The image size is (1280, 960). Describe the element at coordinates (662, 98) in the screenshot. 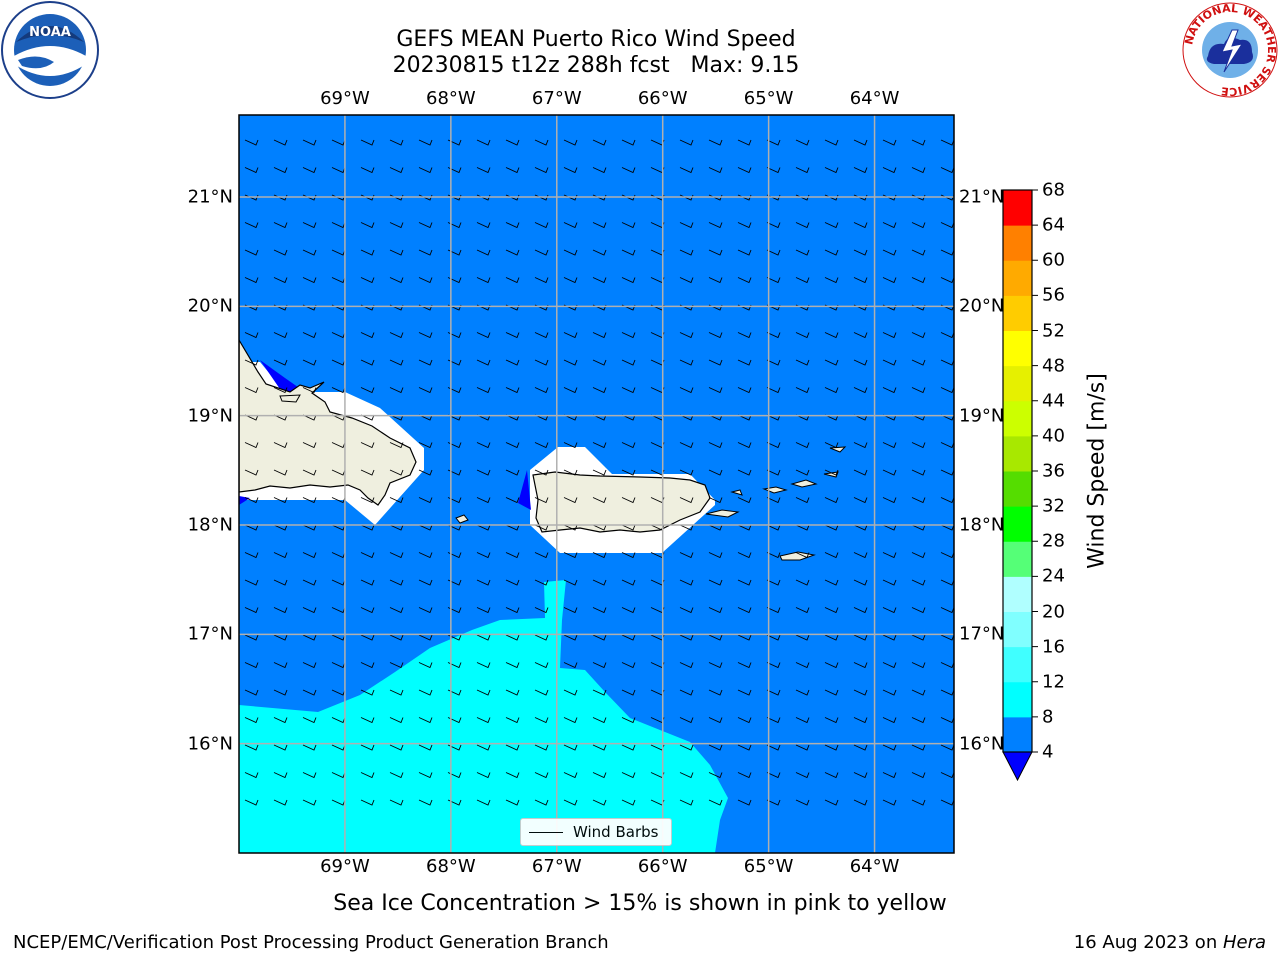

I see `lon-label-top: 66°W` at that location.